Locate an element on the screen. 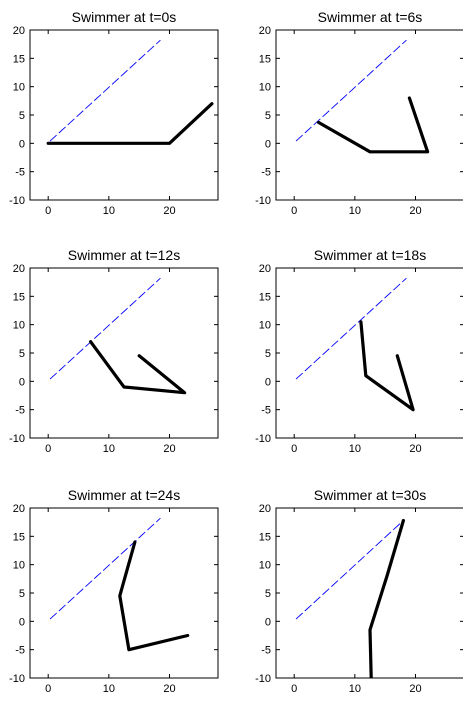 The image size is (463, 703). subplot-0: Swimmer at t=0s -10 -5 0 5 10 15 20 0 10 20 is located at coordinates (114, 113).